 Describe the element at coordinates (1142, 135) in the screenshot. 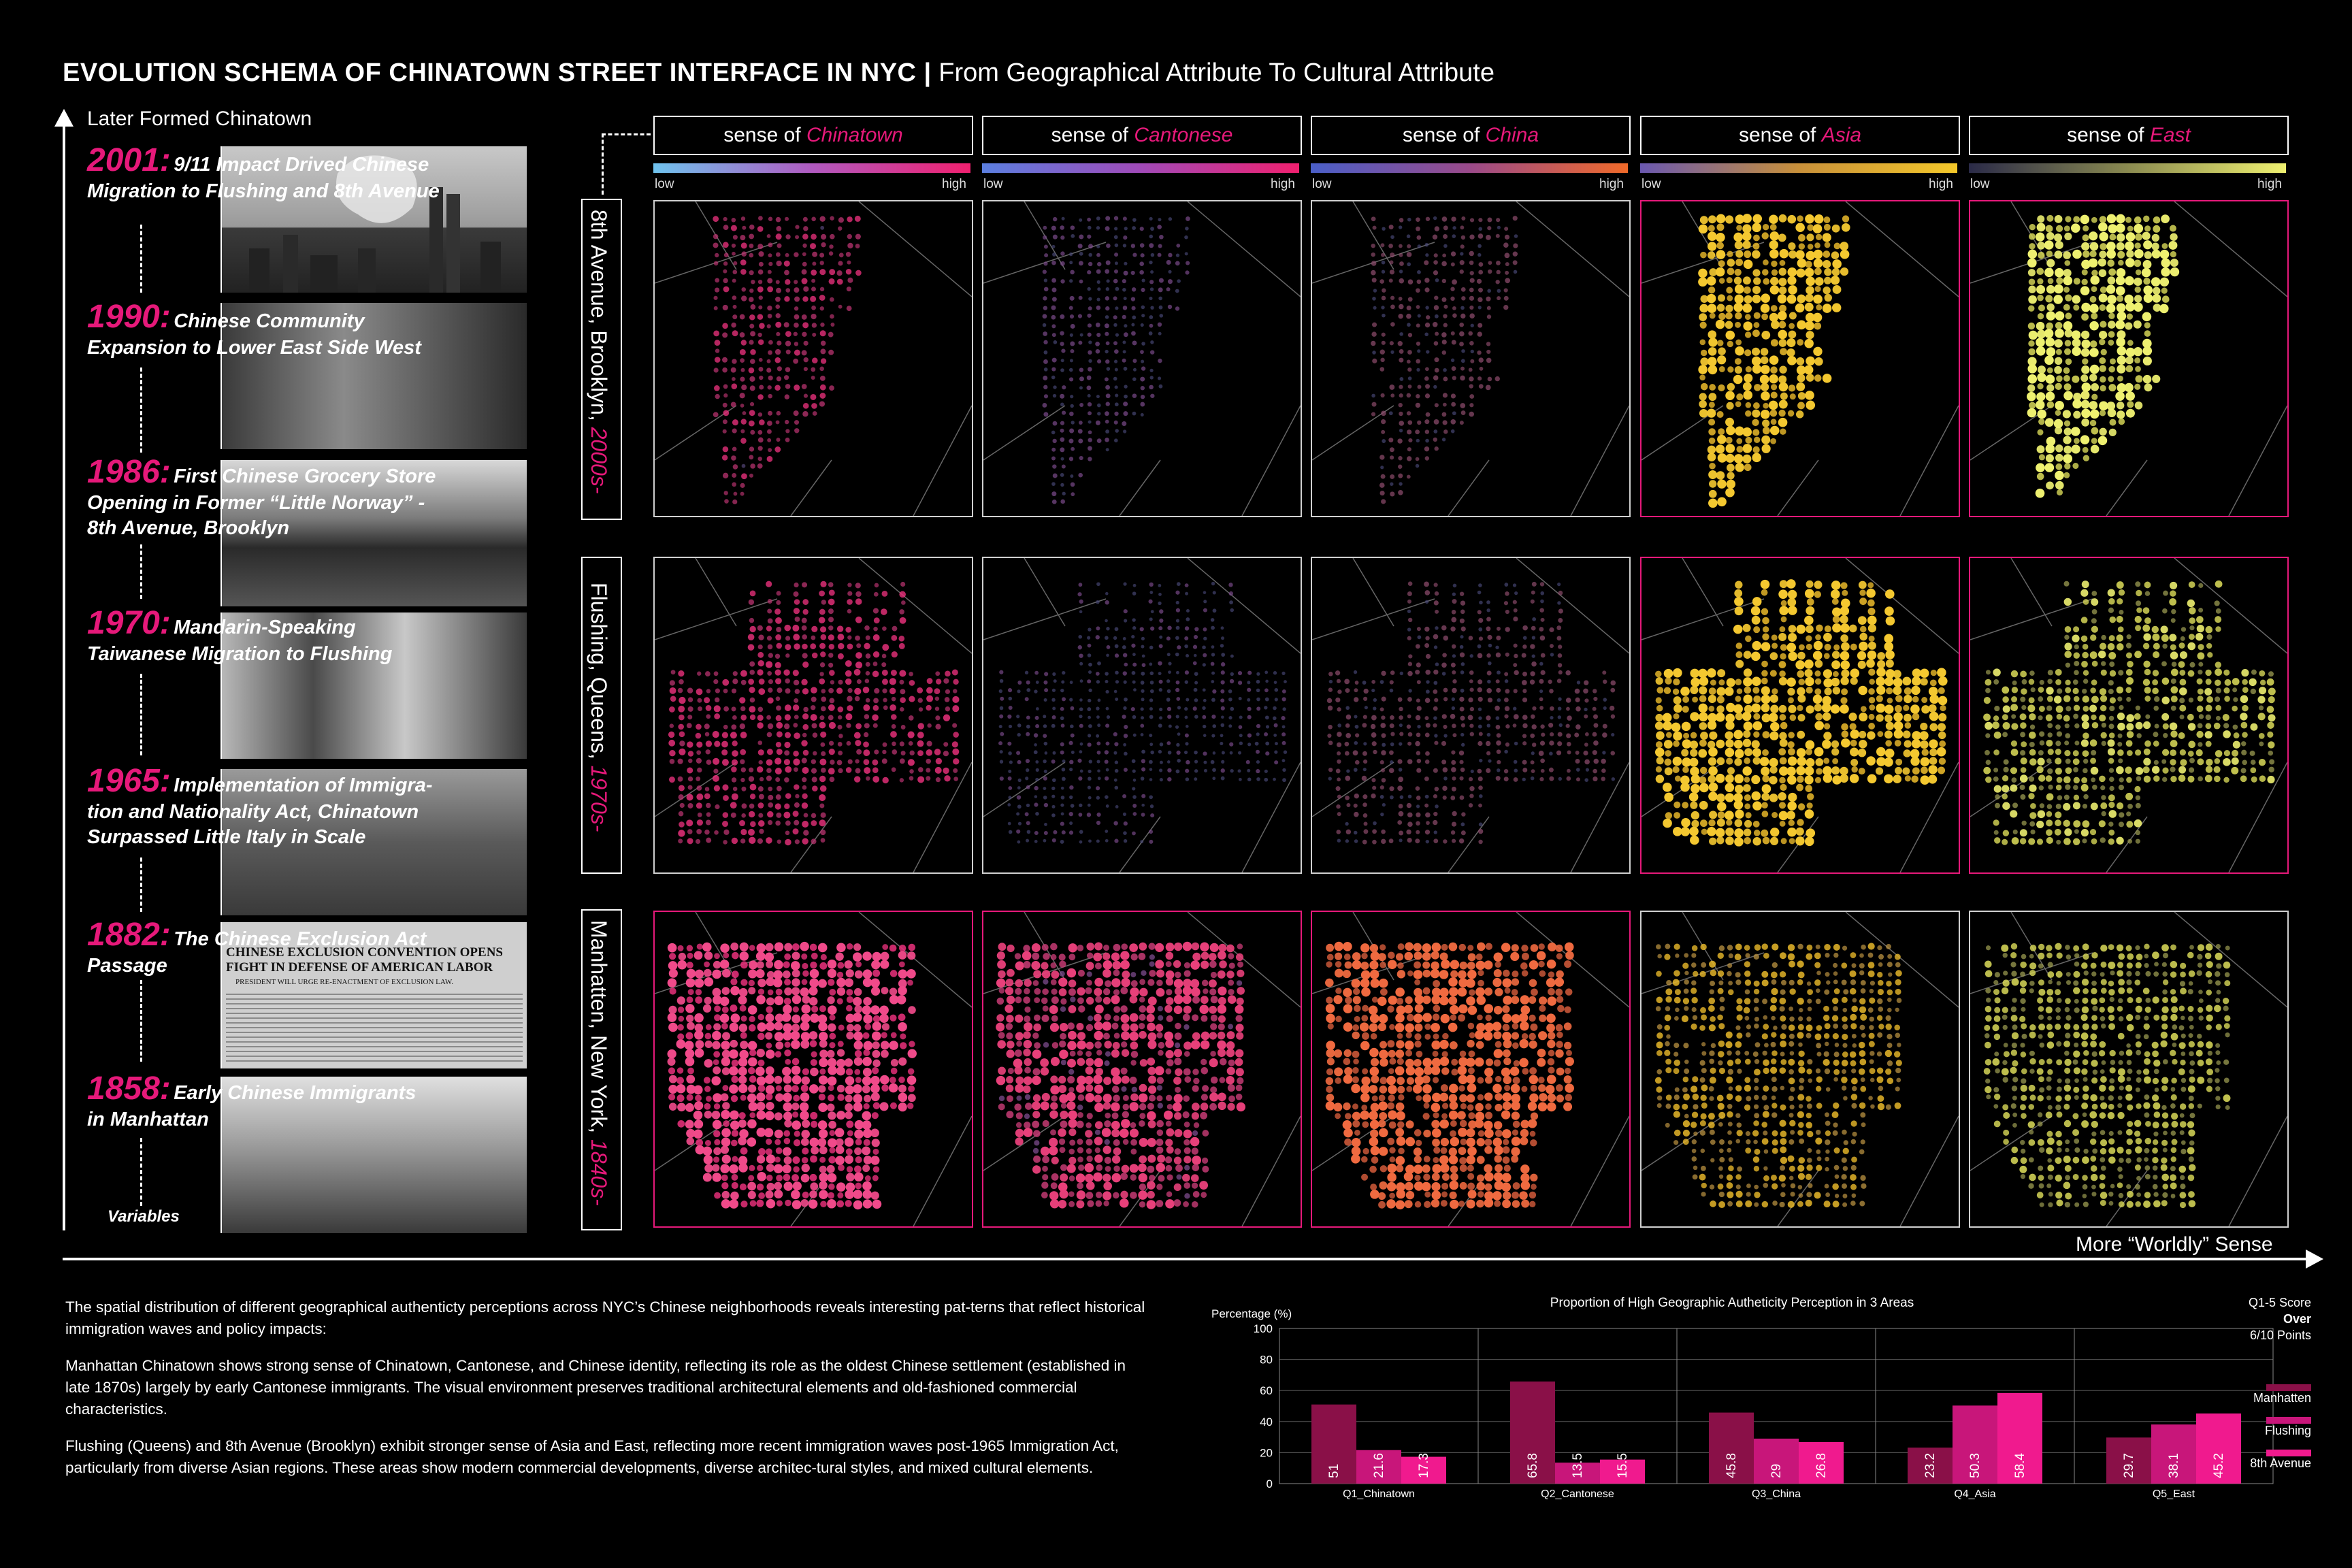

I see `col-header-cantonese: sense of Cantonese` at that location.